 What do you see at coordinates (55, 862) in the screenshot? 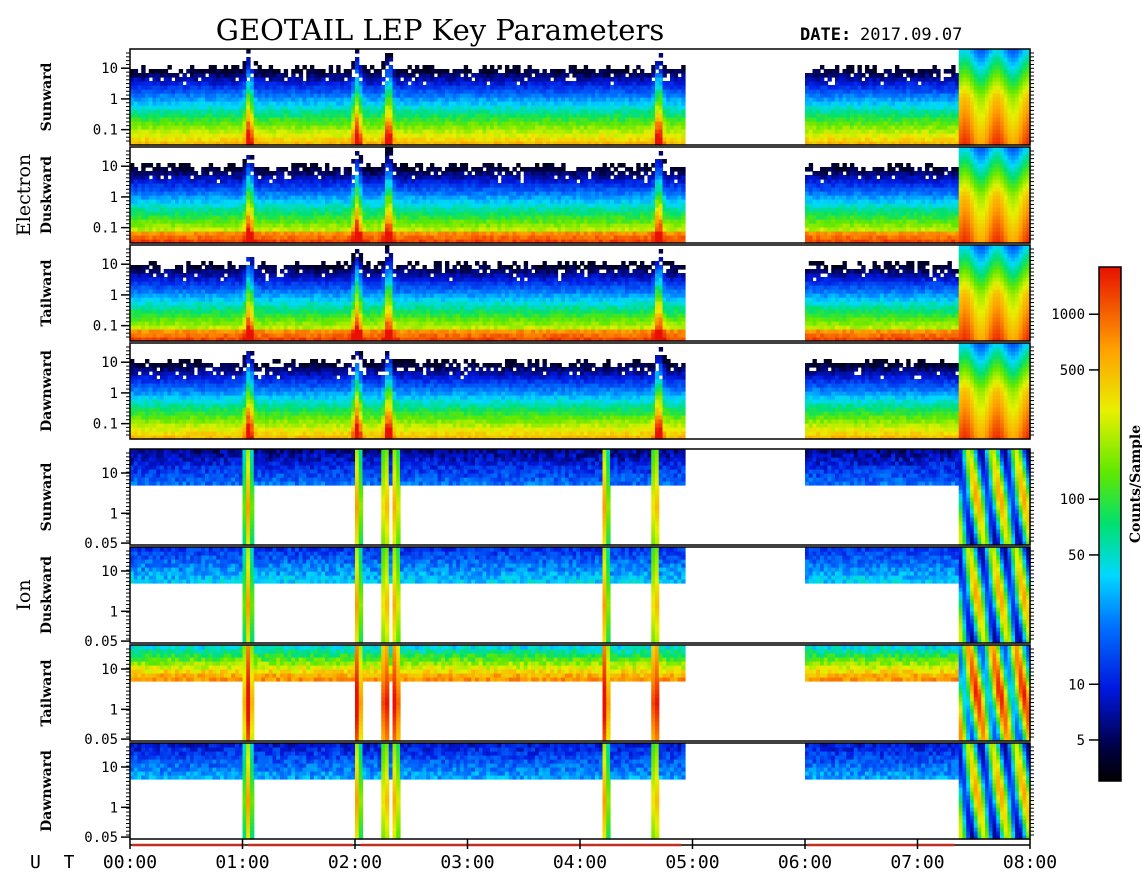
I see `x-axis-label: U T` at bounding box center [55, 862].